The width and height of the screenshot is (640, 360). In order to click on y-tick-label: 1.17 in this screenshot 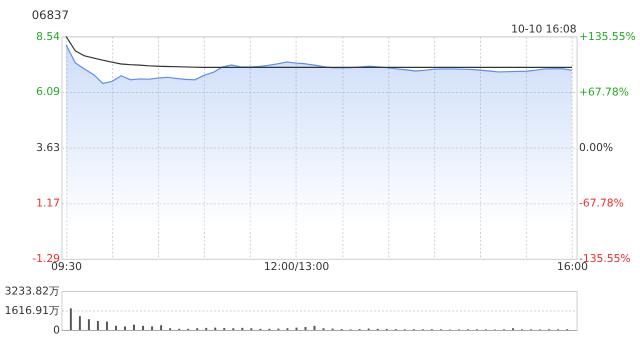, I will do `click(48, 203)`.